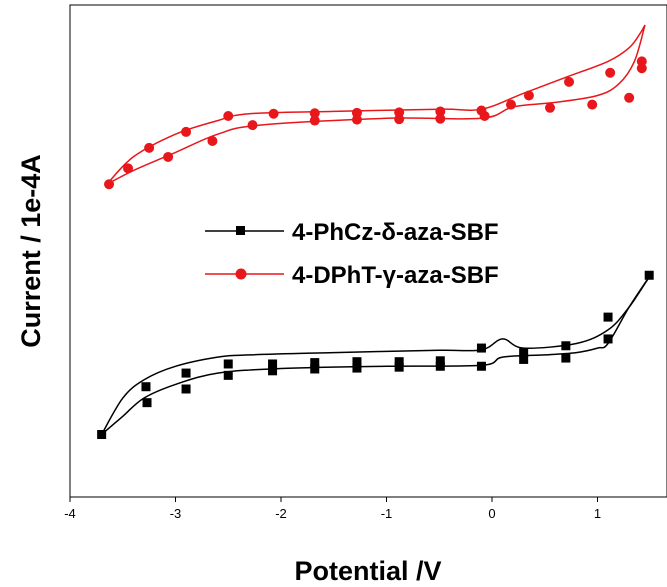  I want to click on x-tick-label: 1, so click(597, 513).